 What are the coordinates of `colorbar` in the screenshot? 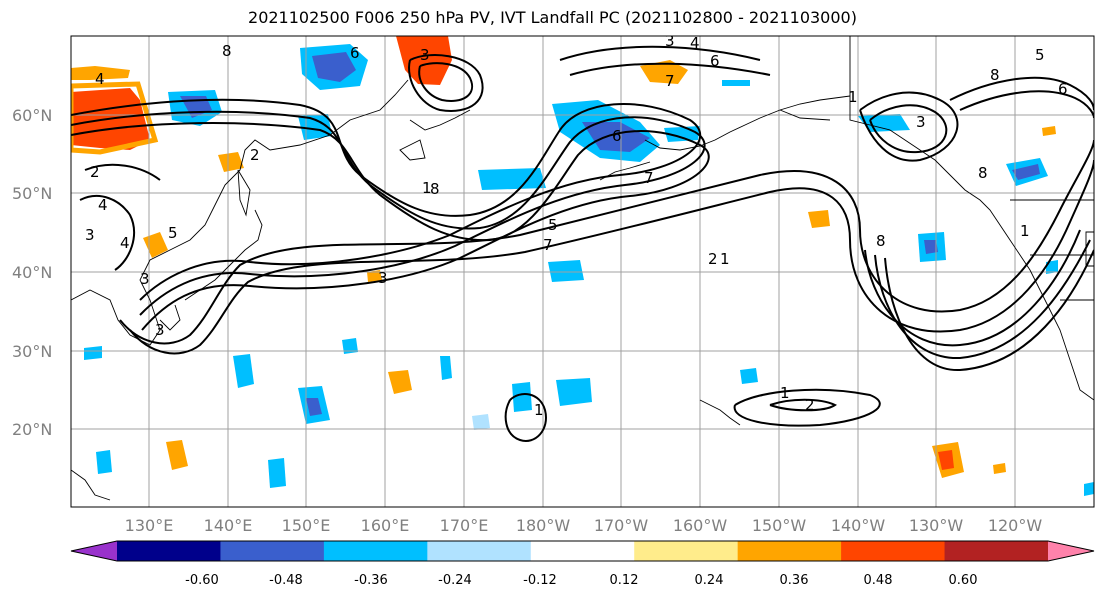 It's located at (582, 551).